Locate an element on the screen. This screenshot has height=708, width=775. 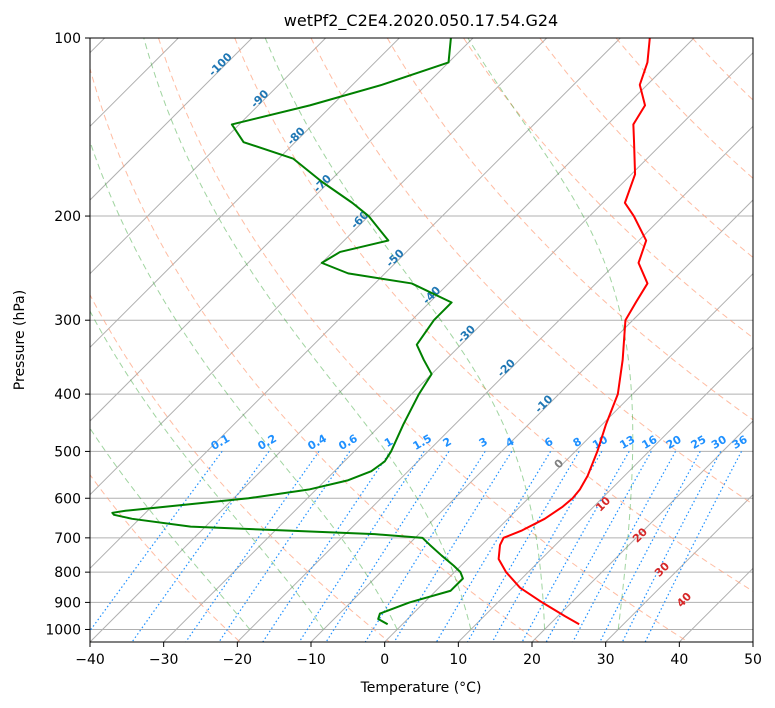
x-tick-label: 0 is located at coordinates (384, 660).